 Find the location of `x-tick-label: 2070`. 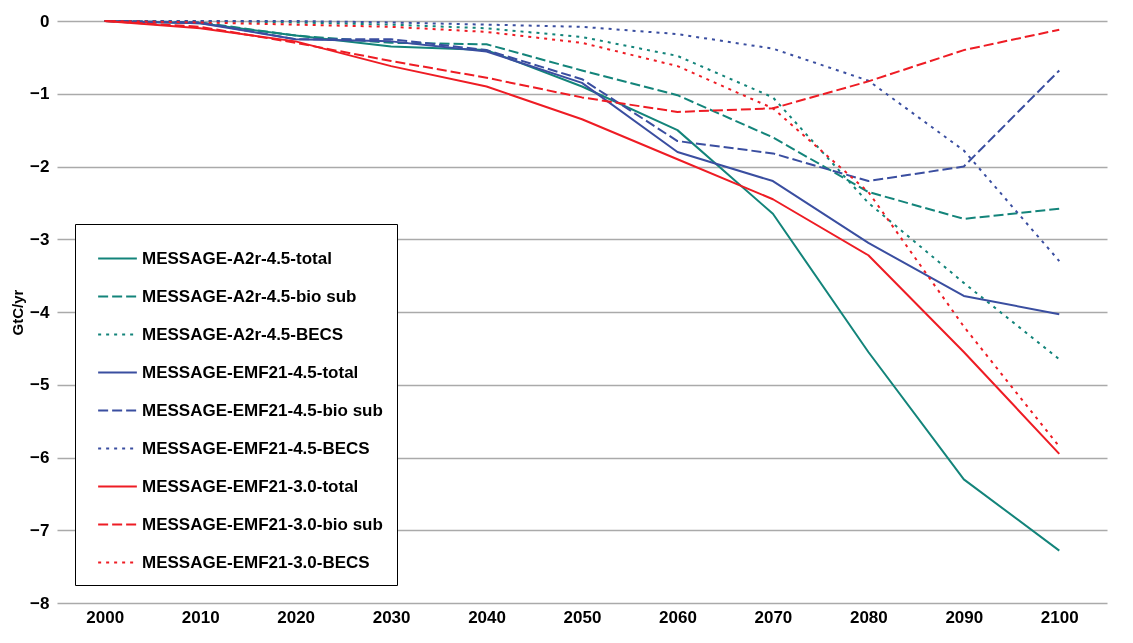

x-tick-label: 2070 is located at coordinates (773, 617).